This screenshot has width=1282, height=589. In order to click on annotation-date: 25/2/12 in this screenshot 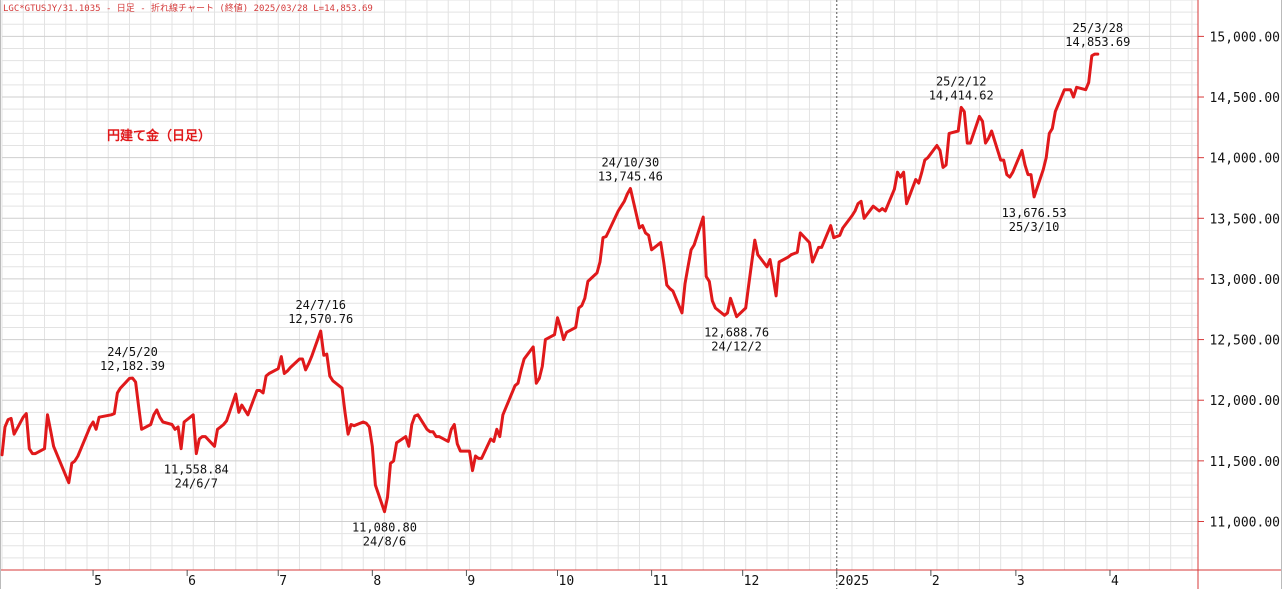, I will do `click(961, 81)`.